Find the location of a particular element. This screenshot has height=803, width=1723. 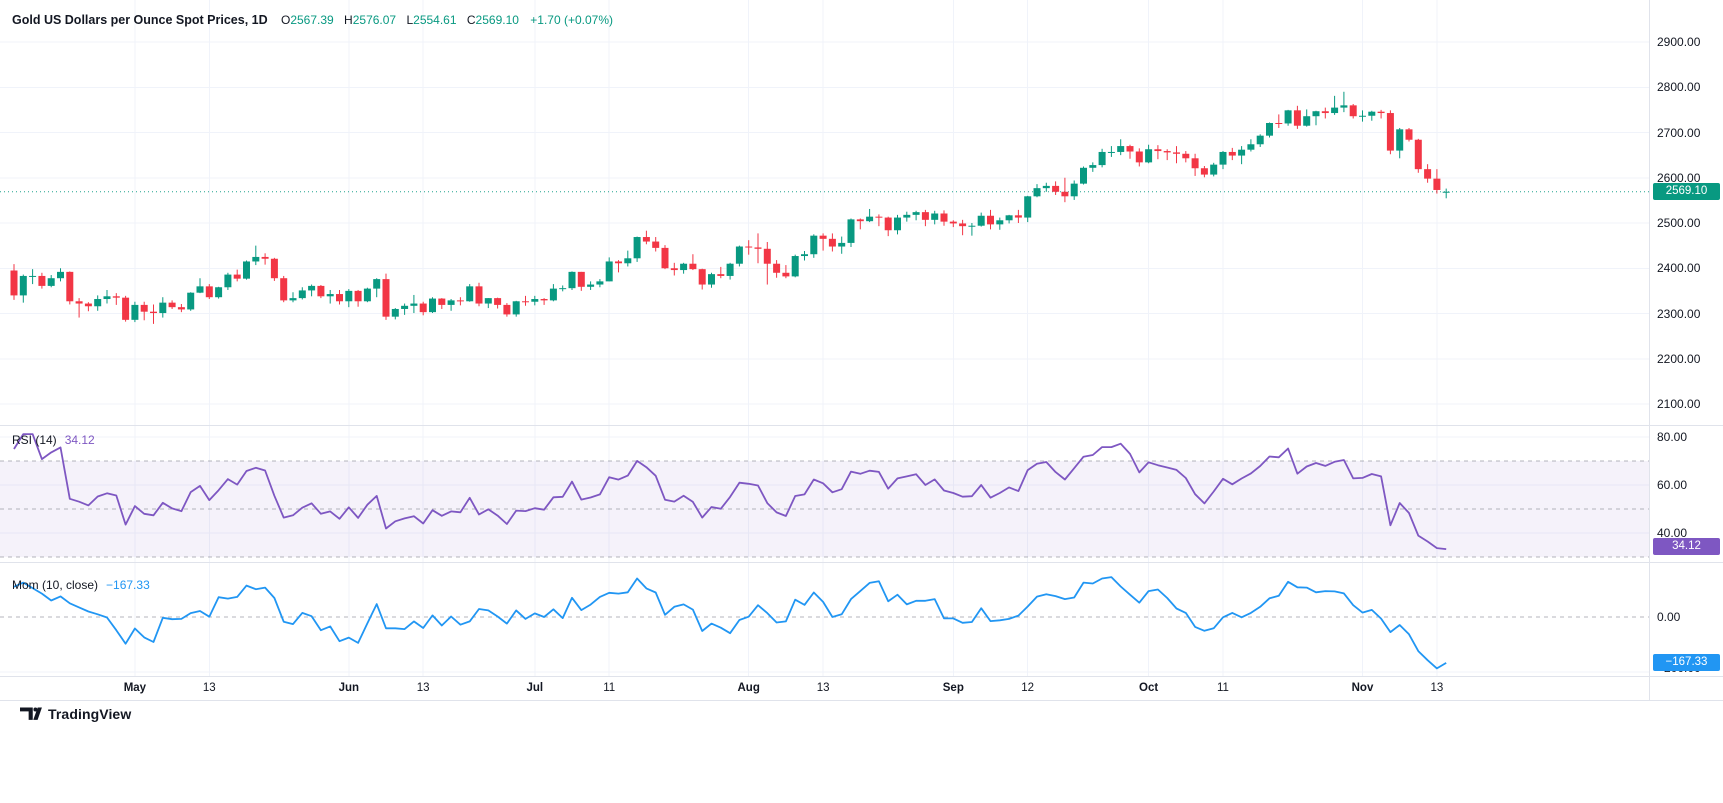

change-value: +1.70 (+0.07%) is located at coordinates (572, 20).